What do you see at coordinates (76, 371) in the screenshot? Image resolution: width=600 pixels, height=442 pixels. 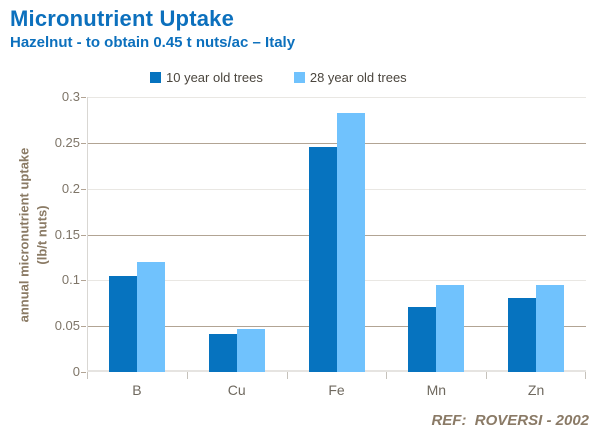 I see `y-tick-label: 0` at bounding box center [76, 371].